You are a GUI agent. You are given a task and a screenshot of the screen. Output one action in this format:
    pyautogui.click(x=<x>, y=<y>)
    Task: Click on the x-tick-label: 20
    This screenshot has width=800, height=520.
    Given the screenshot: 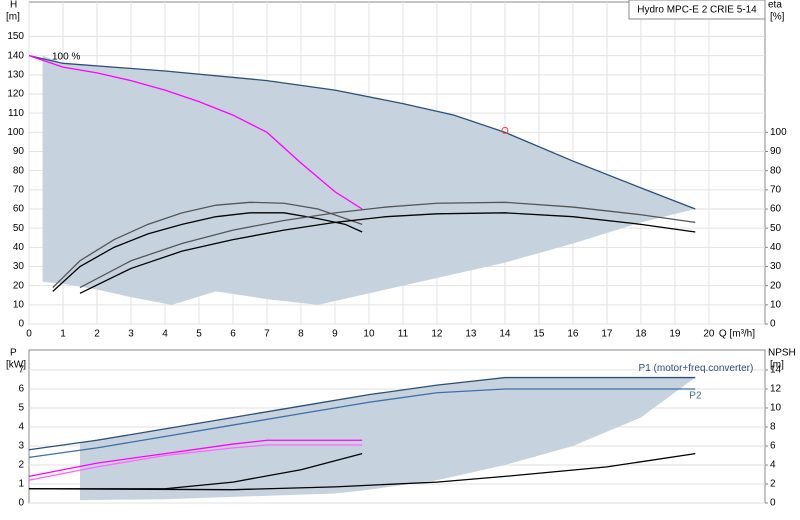 What is the action you would take?
    pyautogui.click(x=709, y=334)
    